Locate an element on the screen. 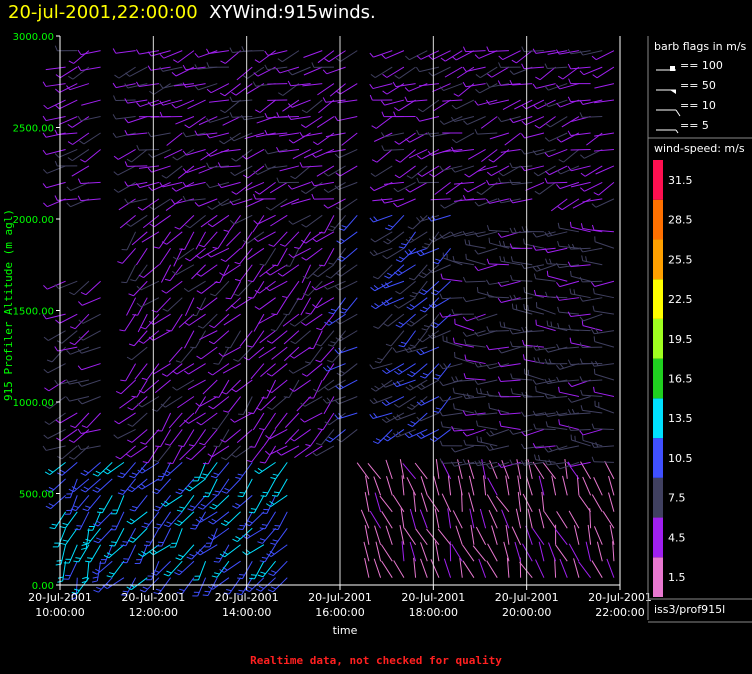 The width and height of the screenshot is (752, 674). barb-legend-label: == 5 is located at coordinates (694, 125).